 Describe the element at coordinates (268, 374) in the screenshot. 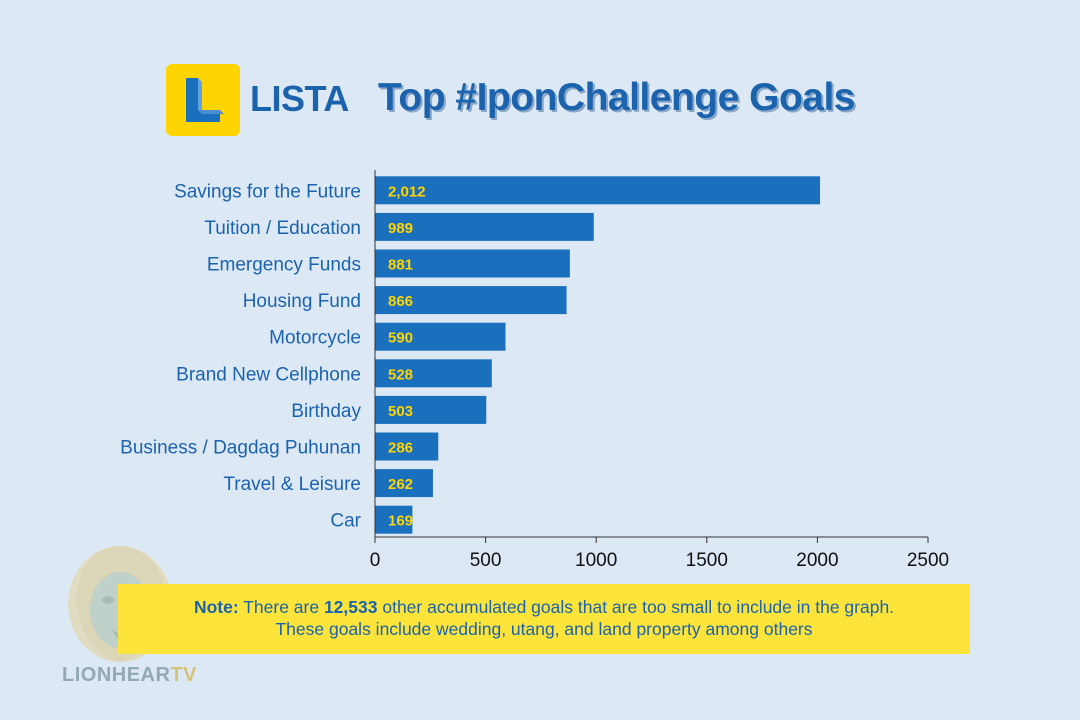

I see `category-label: Brand New Cellphone` at that location.